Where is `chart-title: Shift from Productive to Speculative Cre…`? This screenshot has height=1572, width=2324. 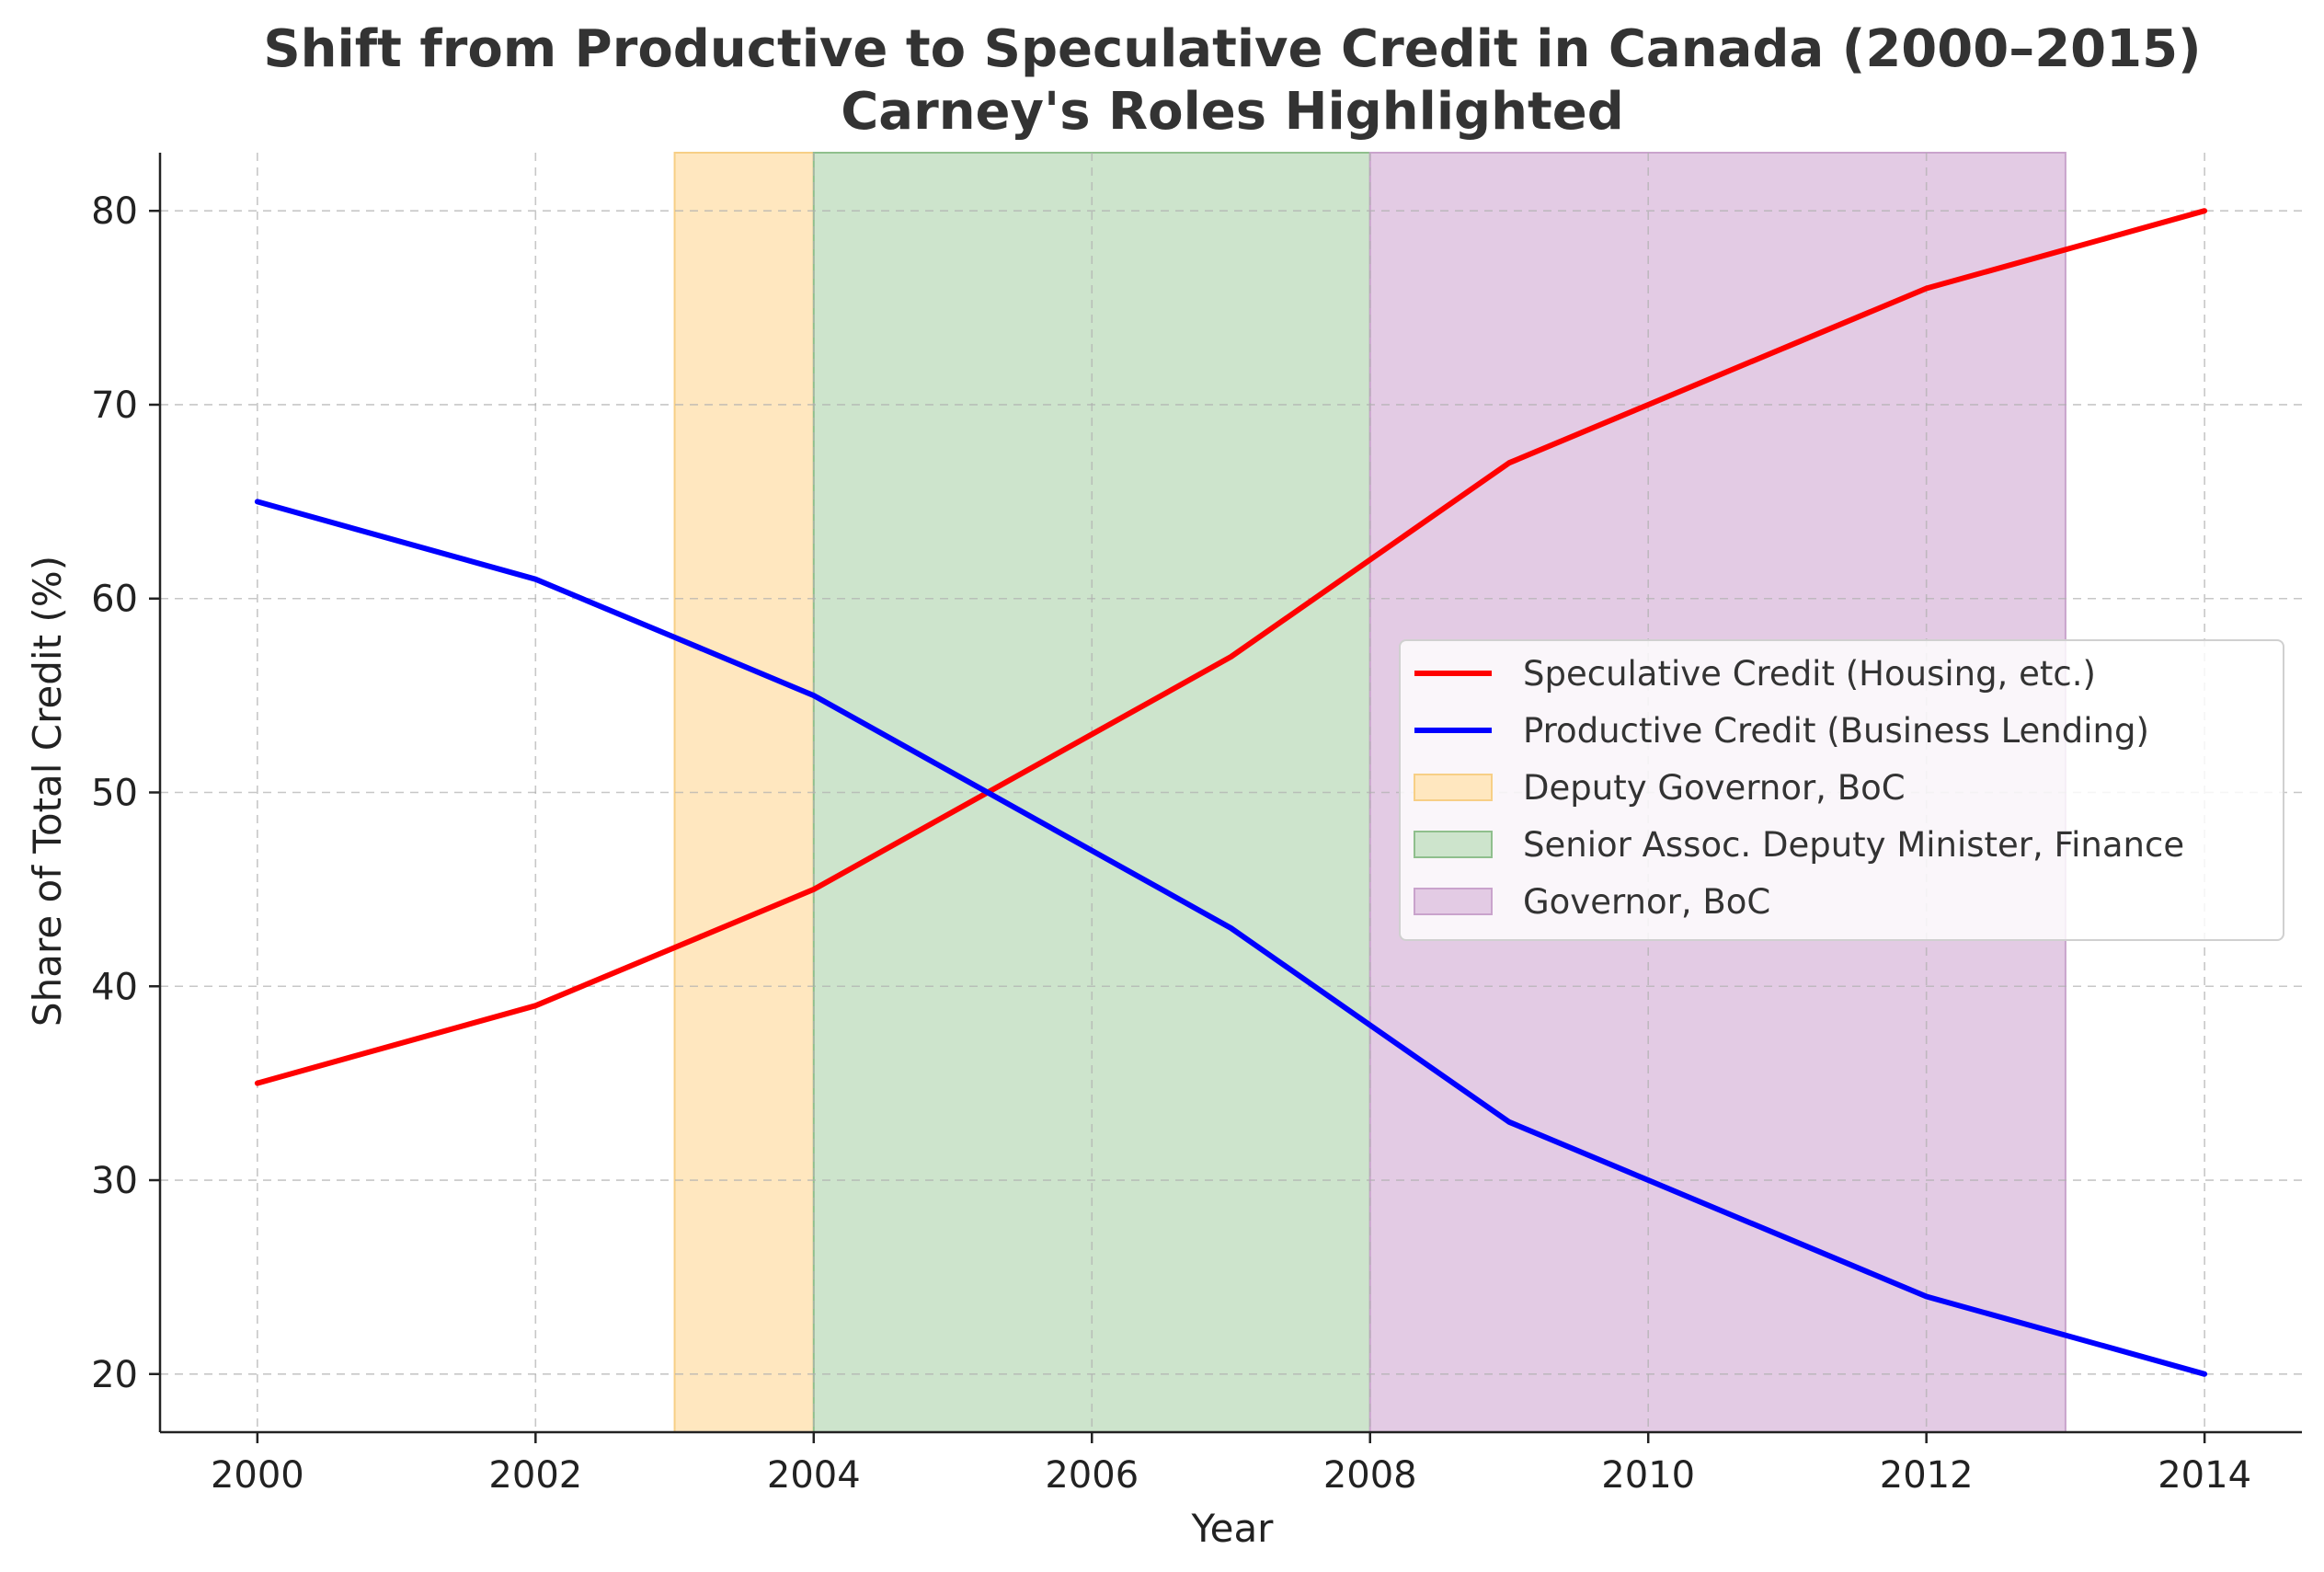
chart-title: Shift from Productive to Speculative Cre… is located at coordinates (1232, 49).